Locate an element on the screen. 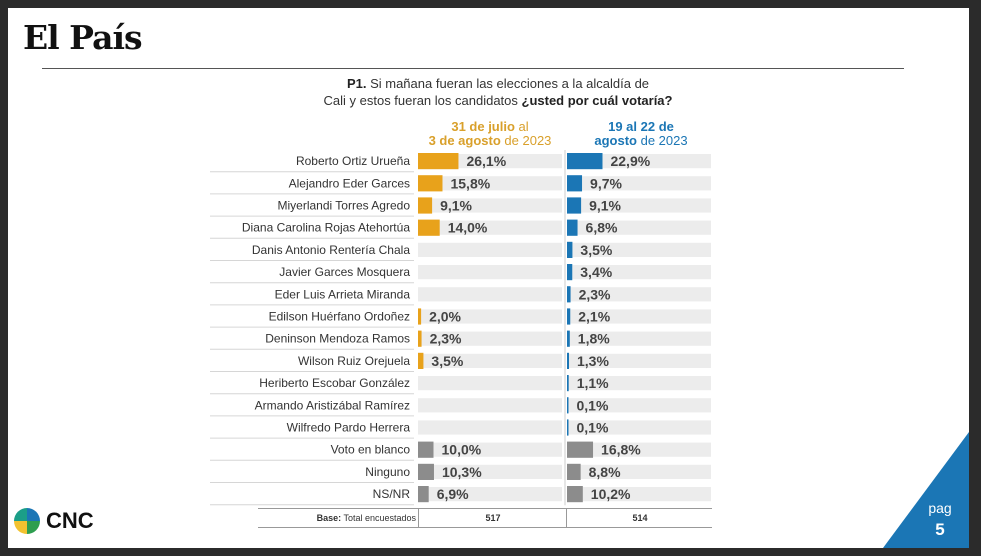 The image size is (981, 556). row-label: Miyerlandi Torres Agredo is located at coordinates (343, 206).